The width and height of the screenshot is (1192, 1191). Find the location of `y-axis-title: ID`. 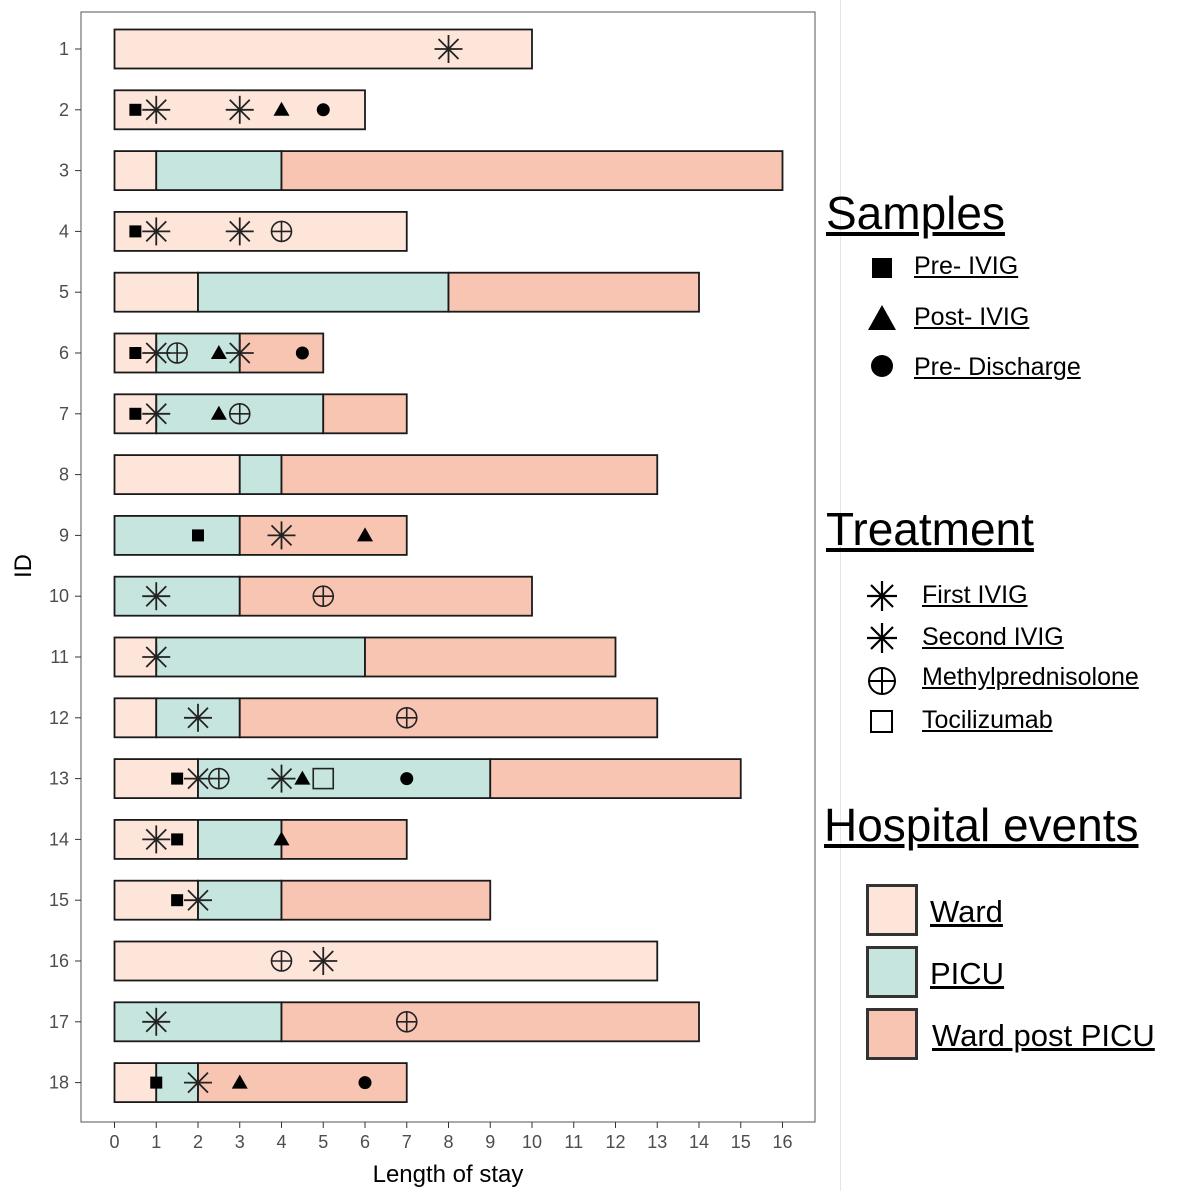

y-axis-title: ID is located at coordinates (23, 566).